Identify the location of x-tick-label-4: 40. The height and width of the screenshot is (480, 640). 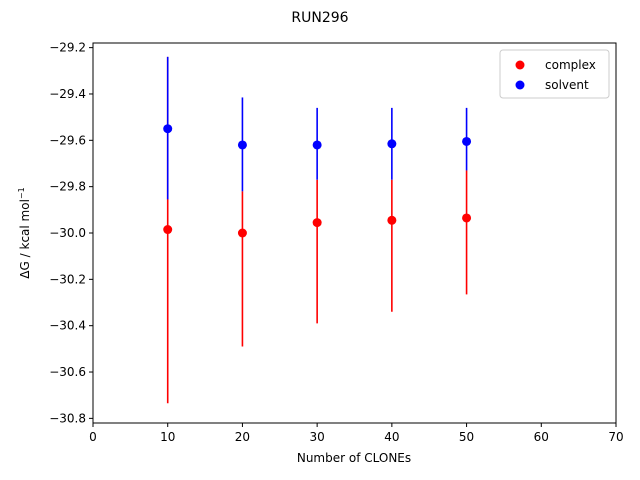
(391, 437).